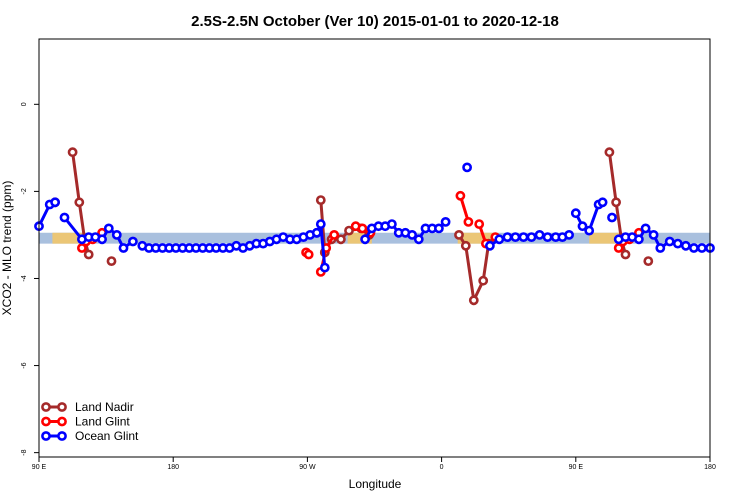 This screenshot has height=500, width=750. What do you see at coordinates (307, 467) in the screenshot?
I see `x-tick-label: 90 W` at bounding box center [307, 467].